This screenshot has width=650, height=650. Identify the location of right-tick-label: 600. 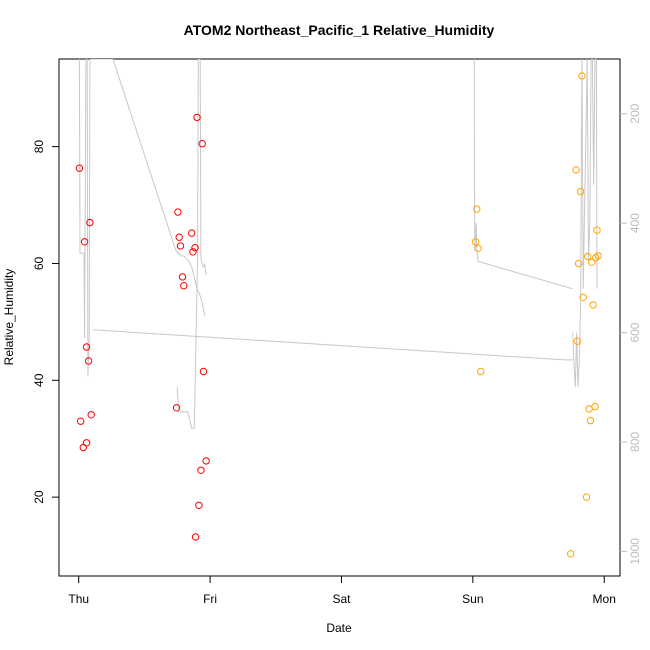
(635, 332).